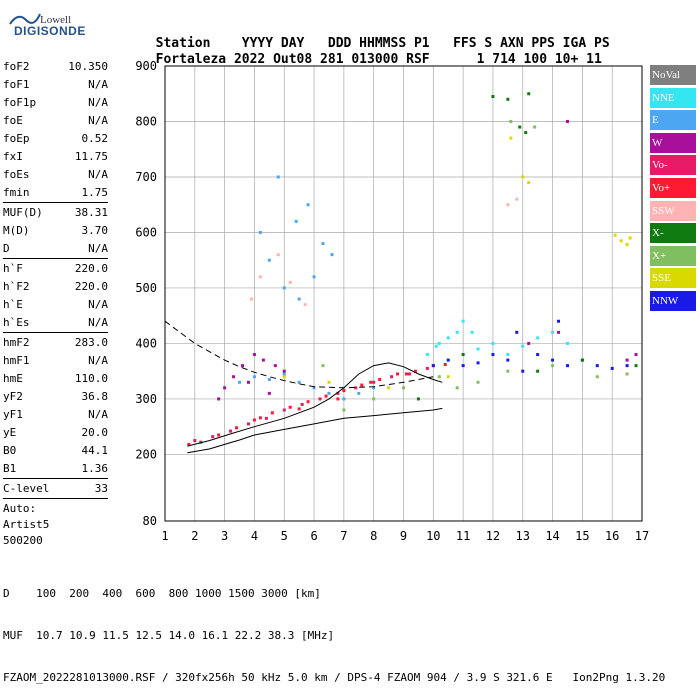  Describe the element at coordinates (55, 323) in the screenshot. I see `param-row: h`Es N/A` at that location.